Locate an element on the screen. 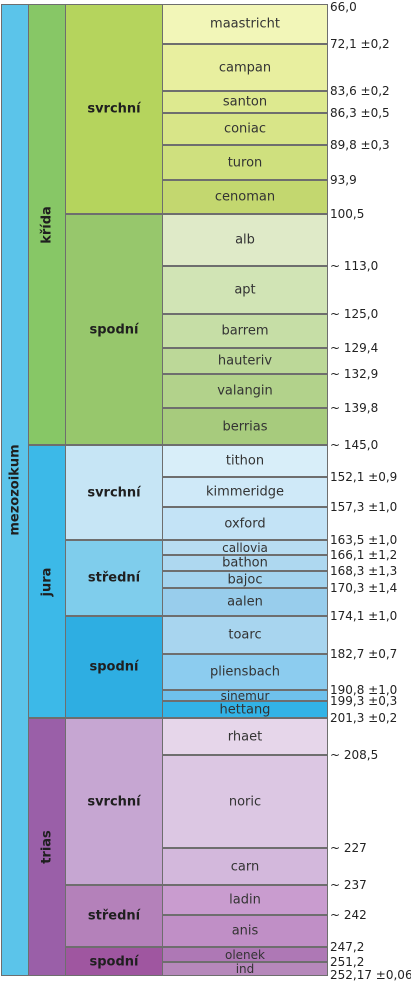  stage-kimmeridge-label: kimmeridge is located at coordinates (245, 492).